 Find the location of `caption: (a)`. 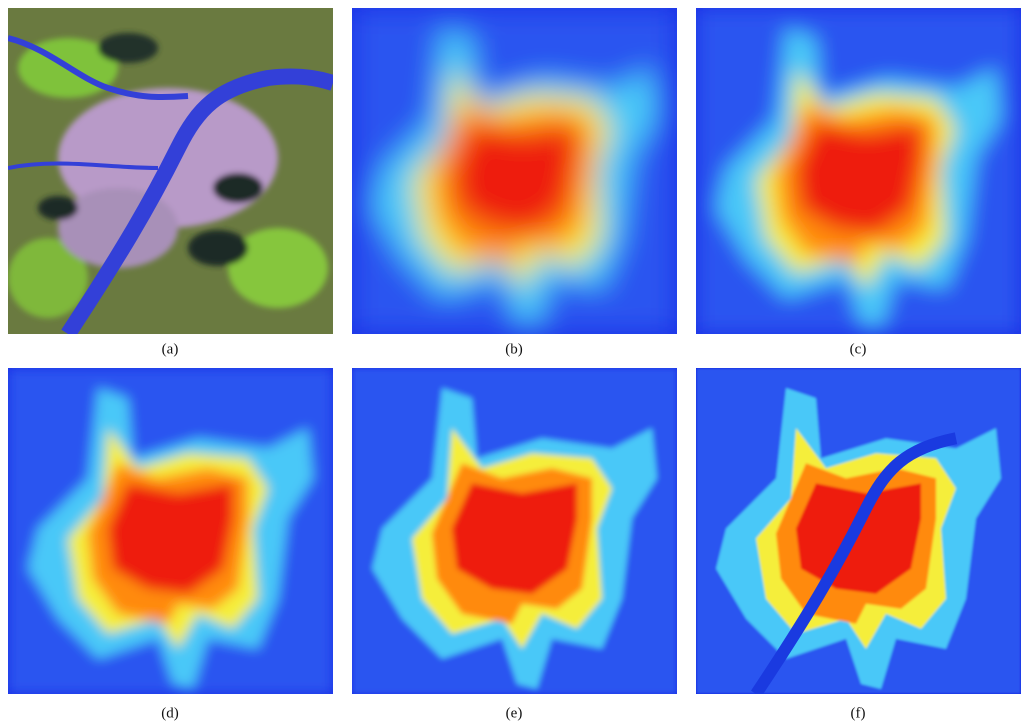

caption: (a) is located at coordinates (170, 349).